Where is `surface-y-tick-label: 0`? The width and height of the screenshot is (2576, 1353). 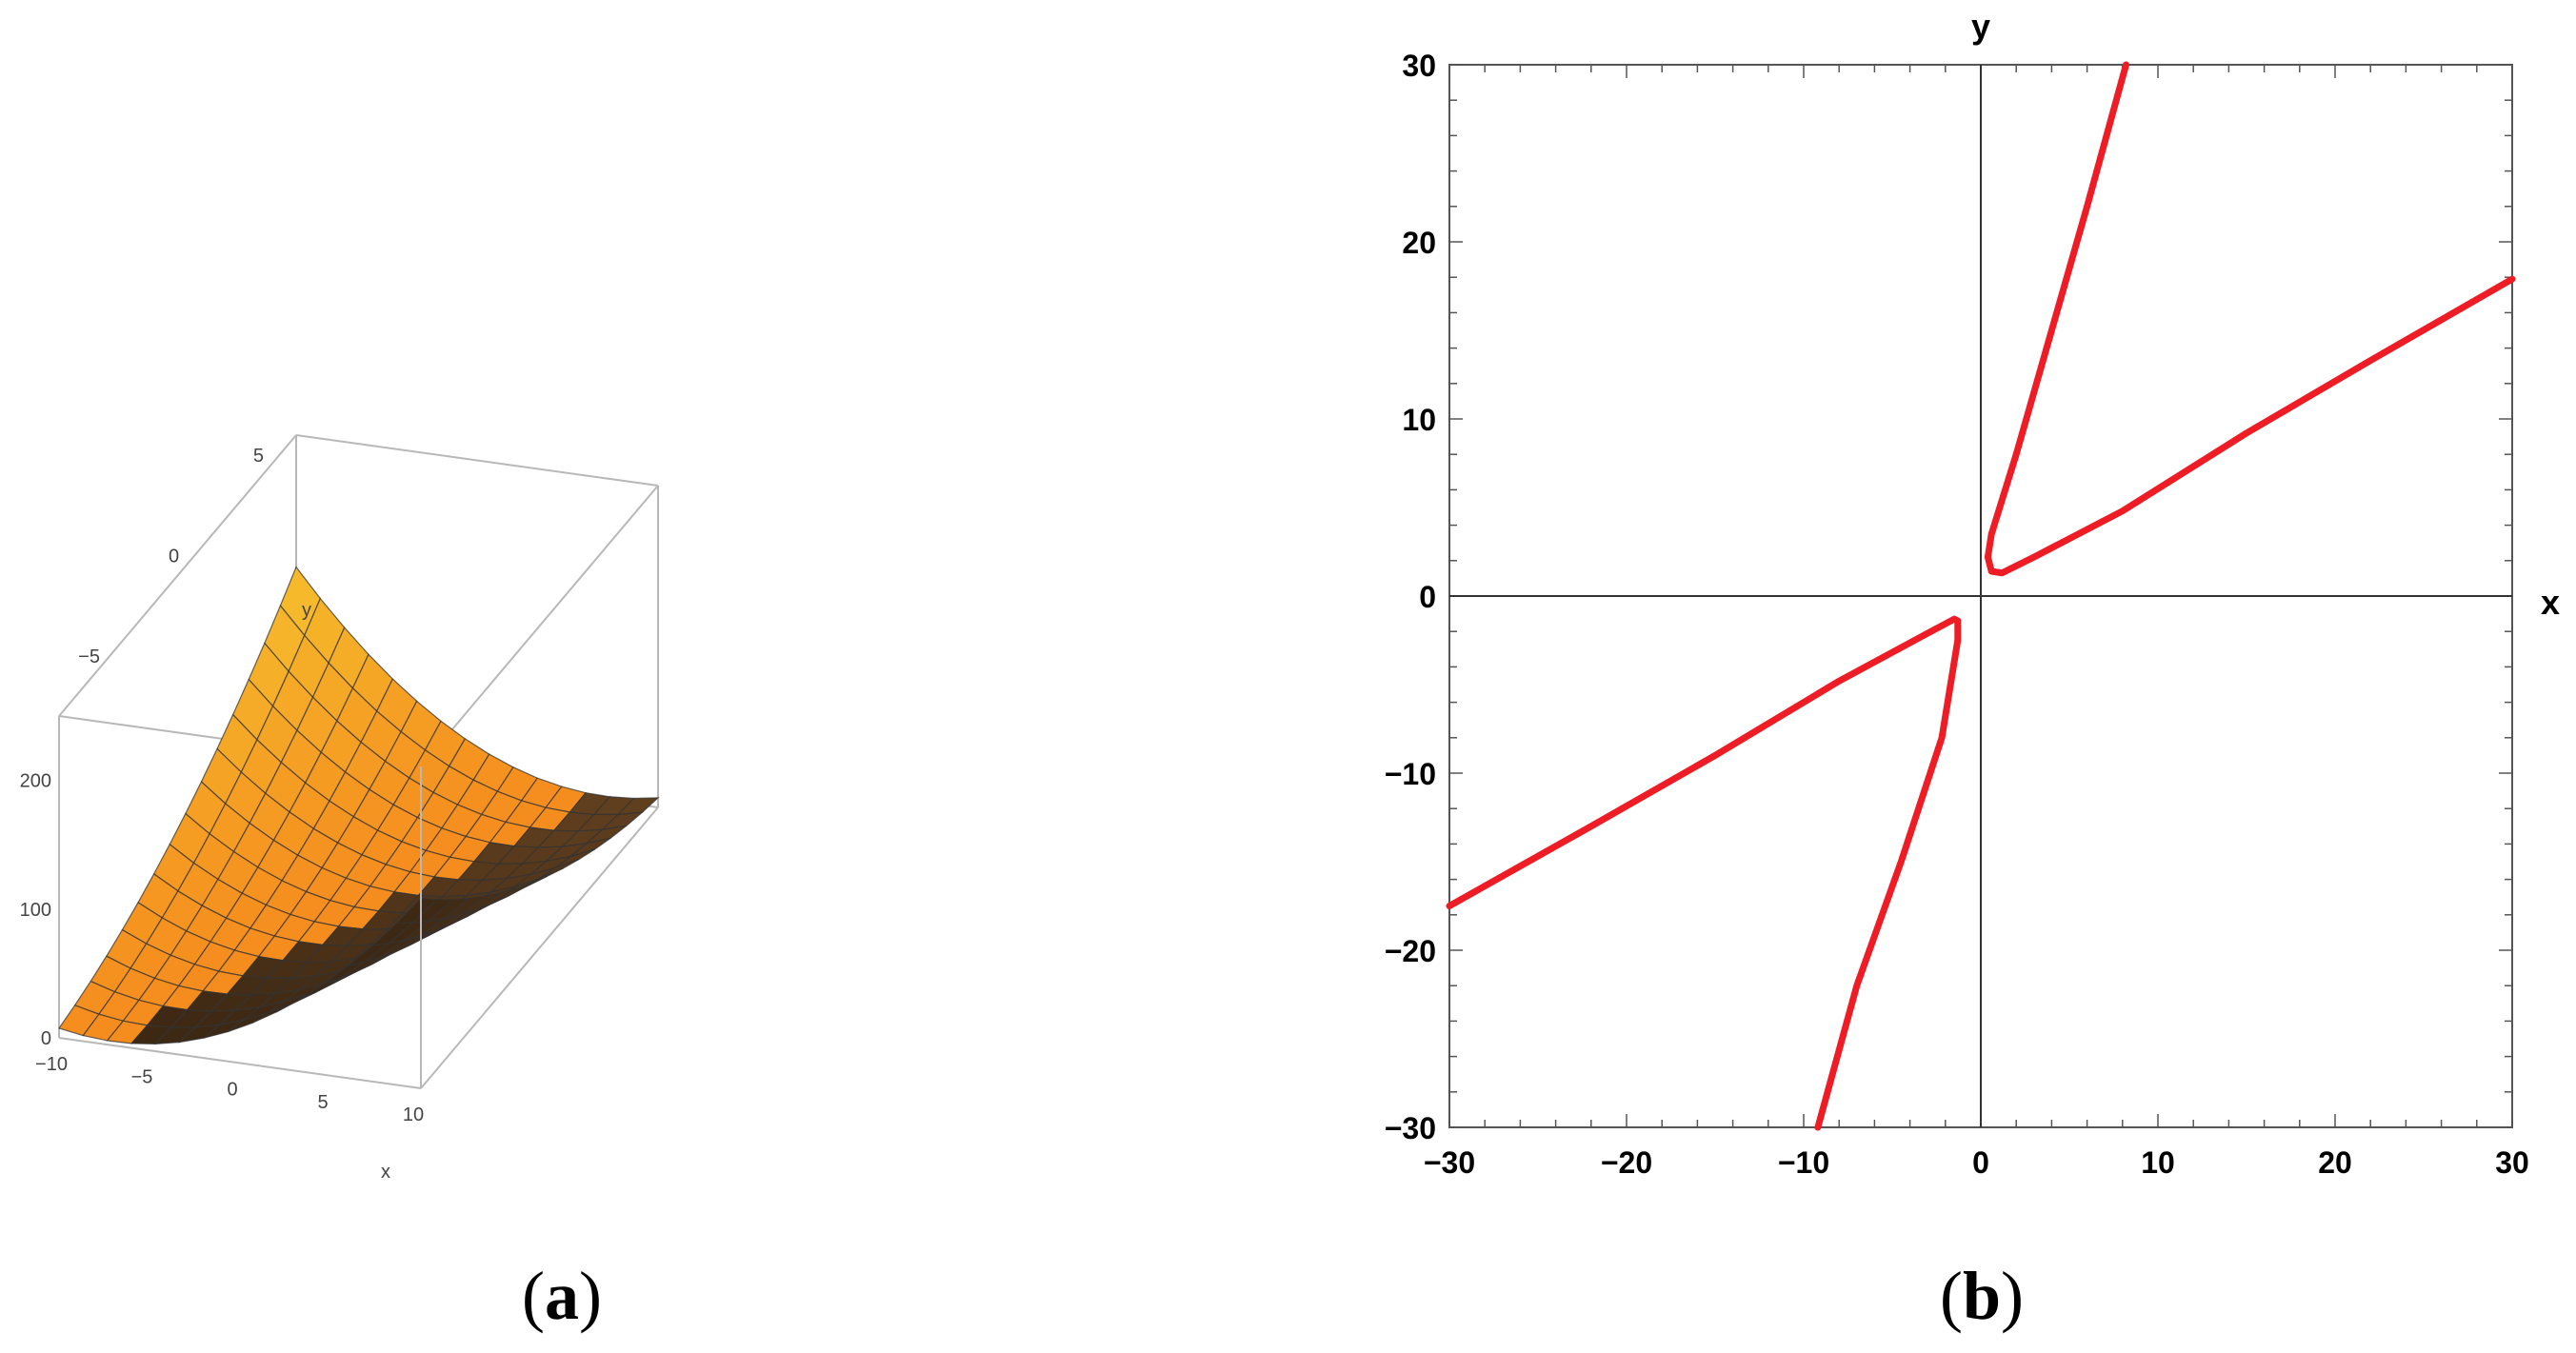
surface-y-tick-label: 0 is located at coordinates (174, 557).